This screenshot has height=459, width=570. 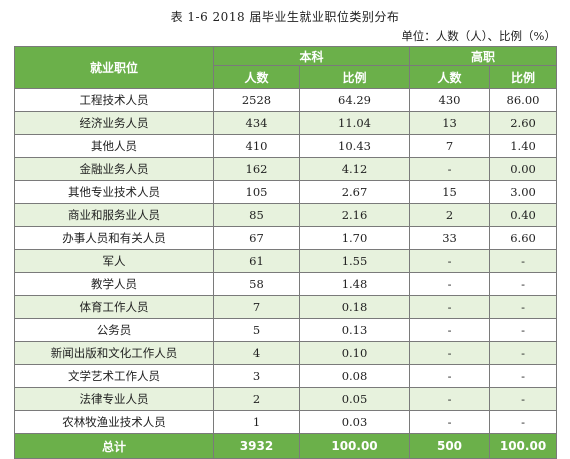 I want to click on cell-bk-count: 1, so click(x=256, y=422).